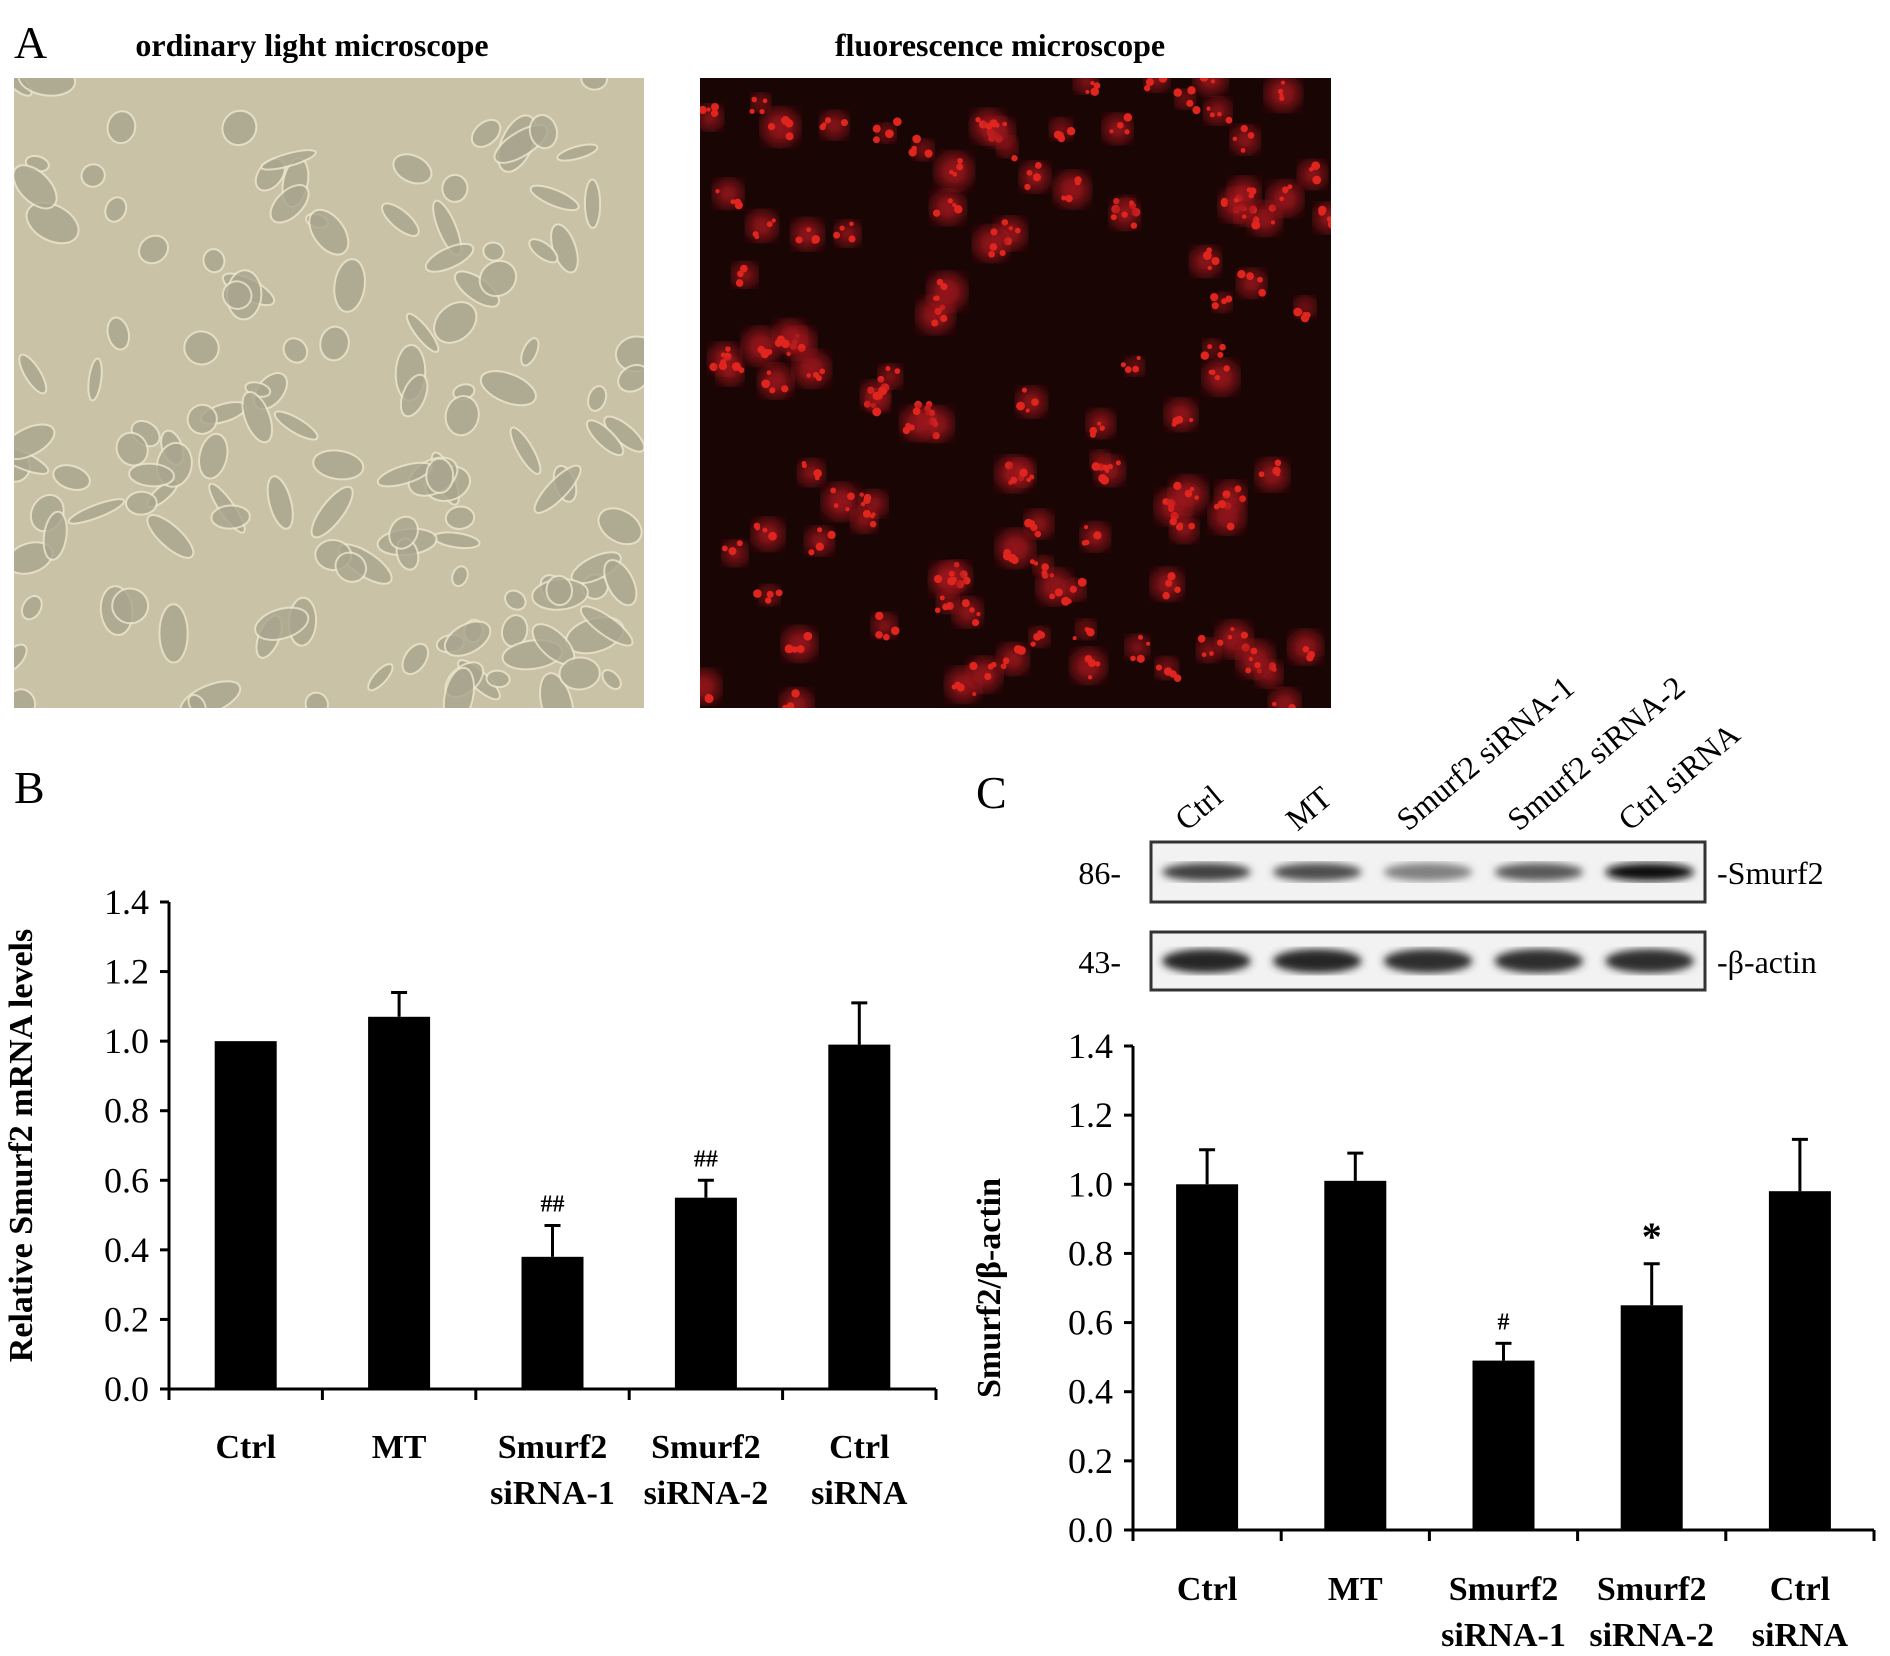 The image size is (1890, 1656). I want to click on lane-label: Ctrl, so click(1198, 808).